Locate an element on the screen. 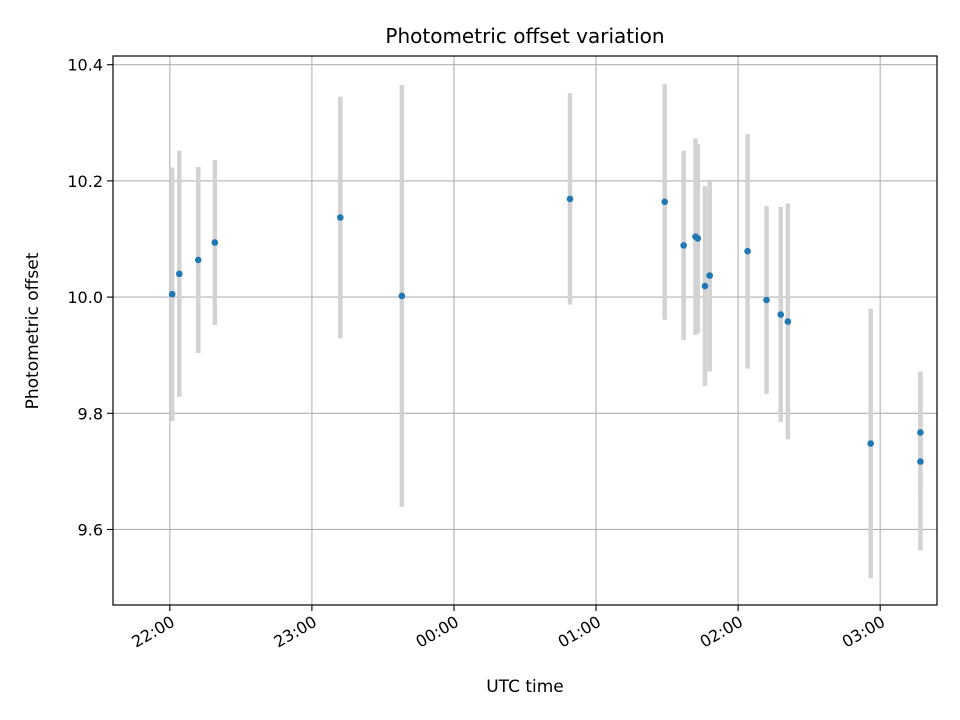 The width and height of the screenshot is (960, 720). y-axis-ticks: 9.6 9.8 10.0 10.2 10.4 is located at coordinates (90, 297).